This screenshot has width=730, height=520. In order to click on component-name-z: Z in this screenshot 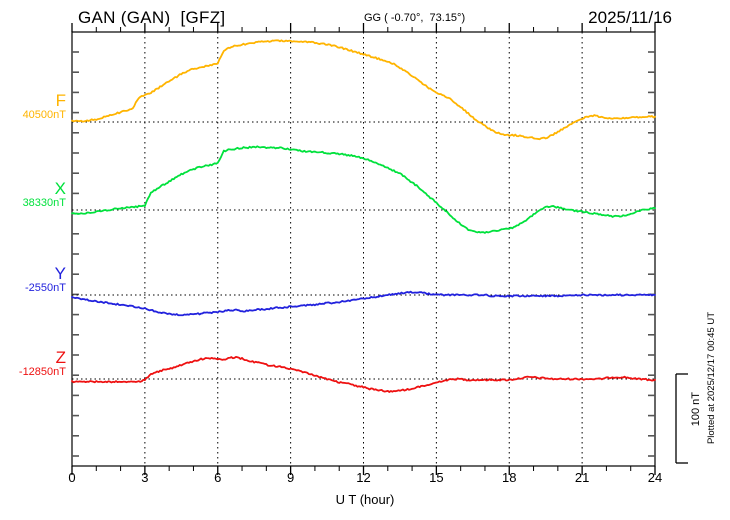, I will do `click(60, 357)`.